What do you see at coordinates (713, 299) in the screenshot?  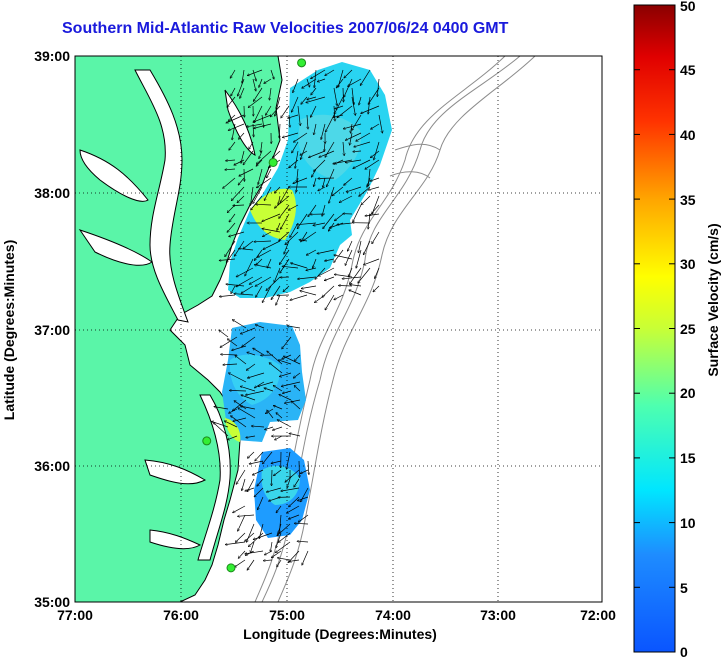 I see `colorbar-label: Surface Velocity (cm/s)` at bounding box center [713, 299].